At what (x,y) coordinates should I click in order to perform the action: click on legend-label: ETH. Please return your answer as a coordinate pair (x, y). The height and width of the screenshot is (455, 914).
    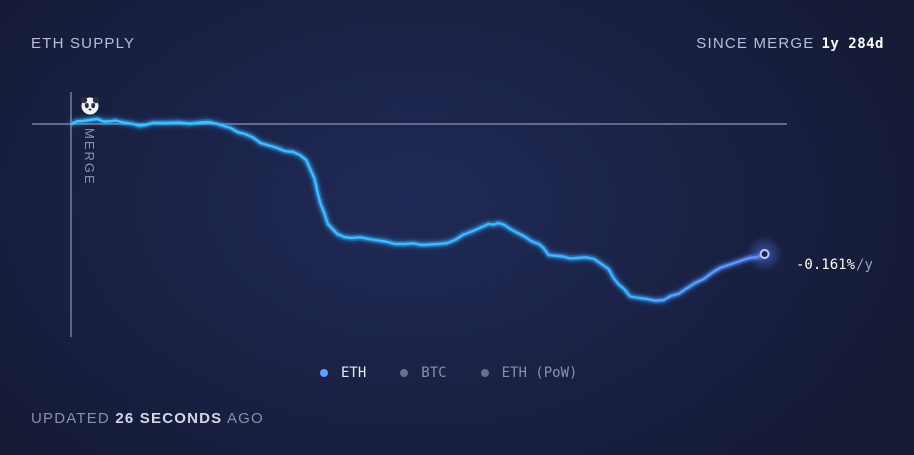
    Looking at the image, I should click on (354, 373).